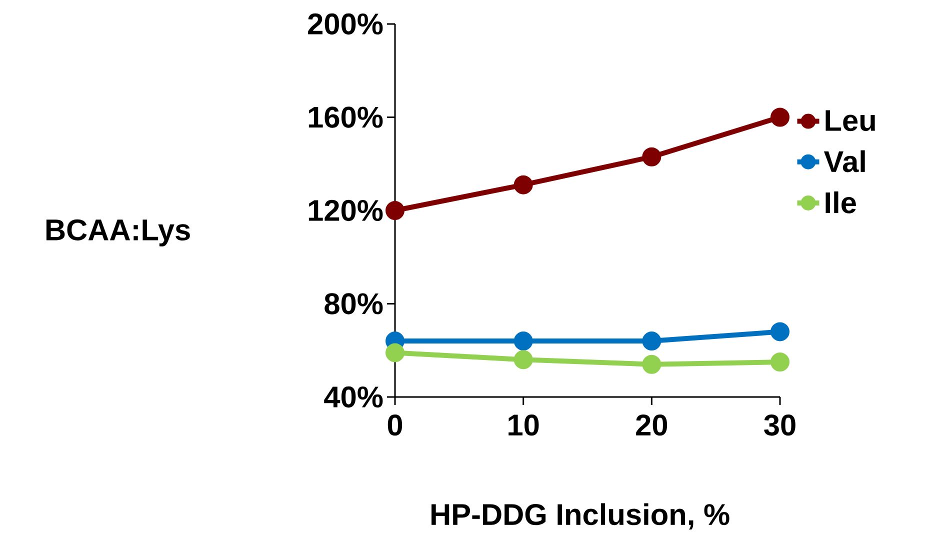  What do you see at coordinates (850, 121) in the screenshot?
I see `legend-label: Leu` at bounding box center [850, 121].